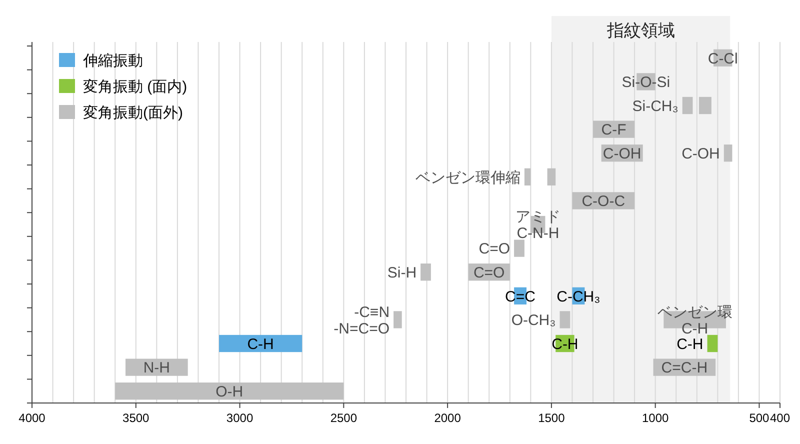 This screenshot has width=800, height=444. What do you see at coordinates (344, 418) in the screenshot?
I see `x-tick-label: 2500` at bounding box center [344, 418].